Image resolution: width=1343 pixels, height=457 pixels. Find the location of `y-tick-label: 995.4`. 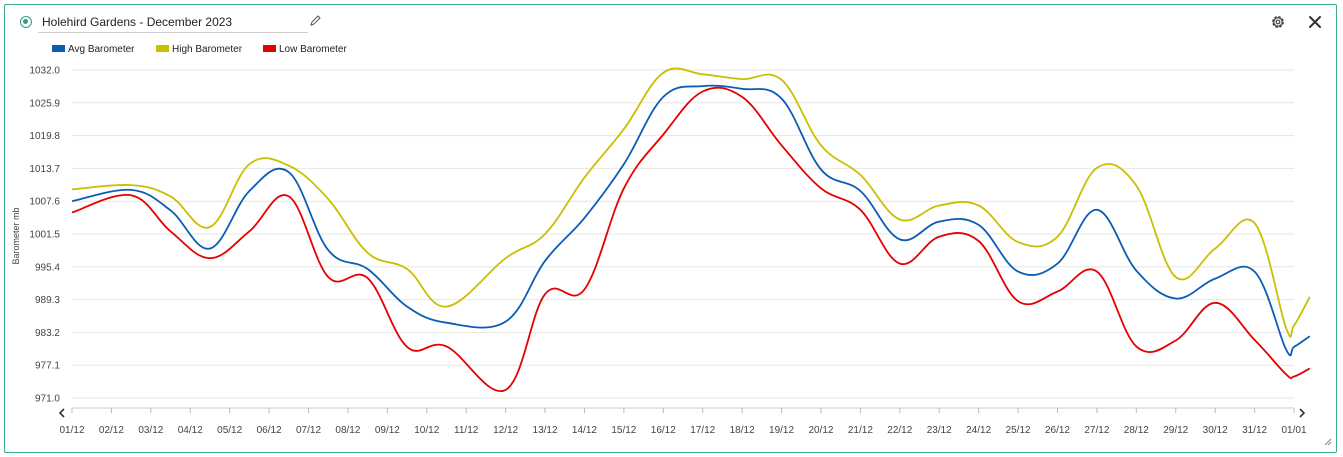

y-tick-label: 995.4 is located at coordinates (47, 267).